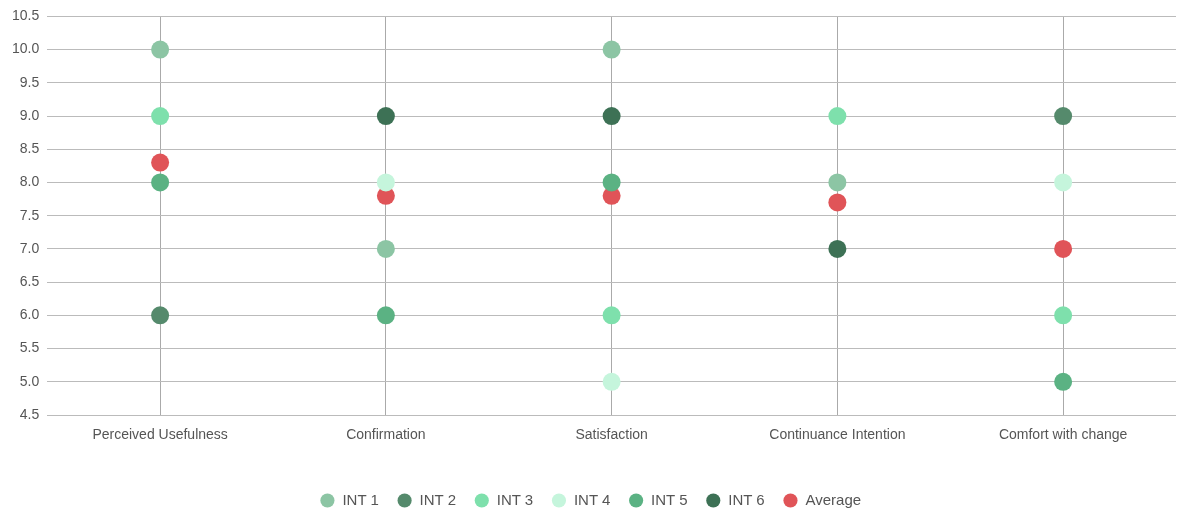  I want to click on y-tick-label: 6.0, so click(29, 314).